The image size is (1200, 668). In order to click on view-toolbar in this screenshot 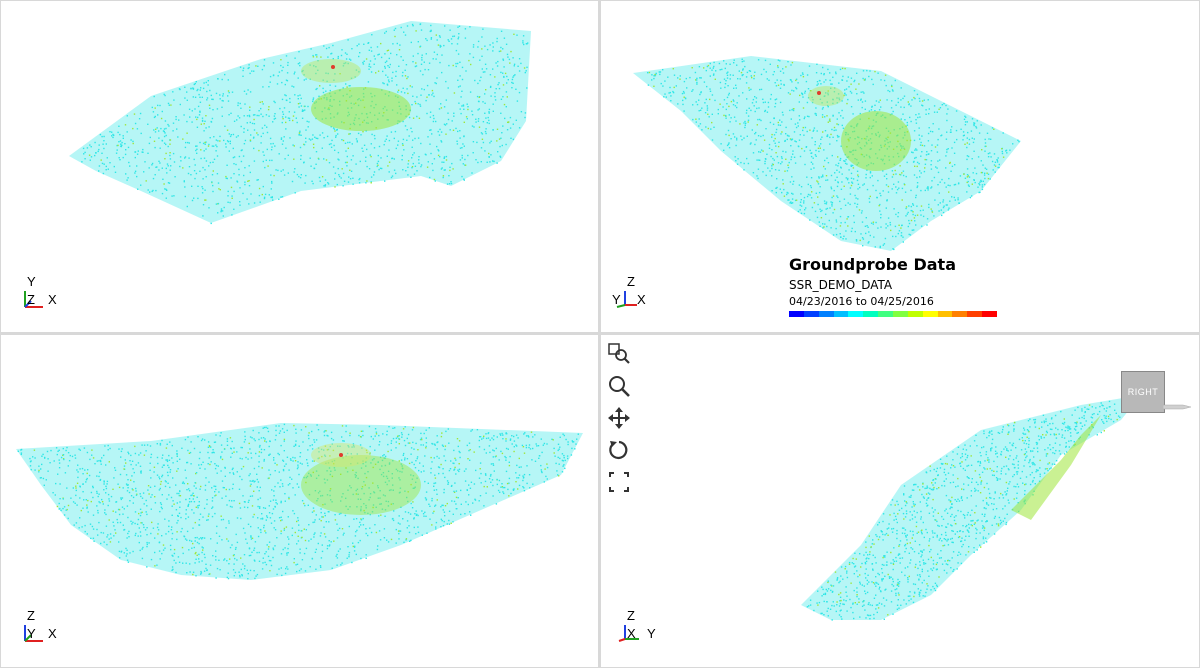, I will do `click(619, 419)`.